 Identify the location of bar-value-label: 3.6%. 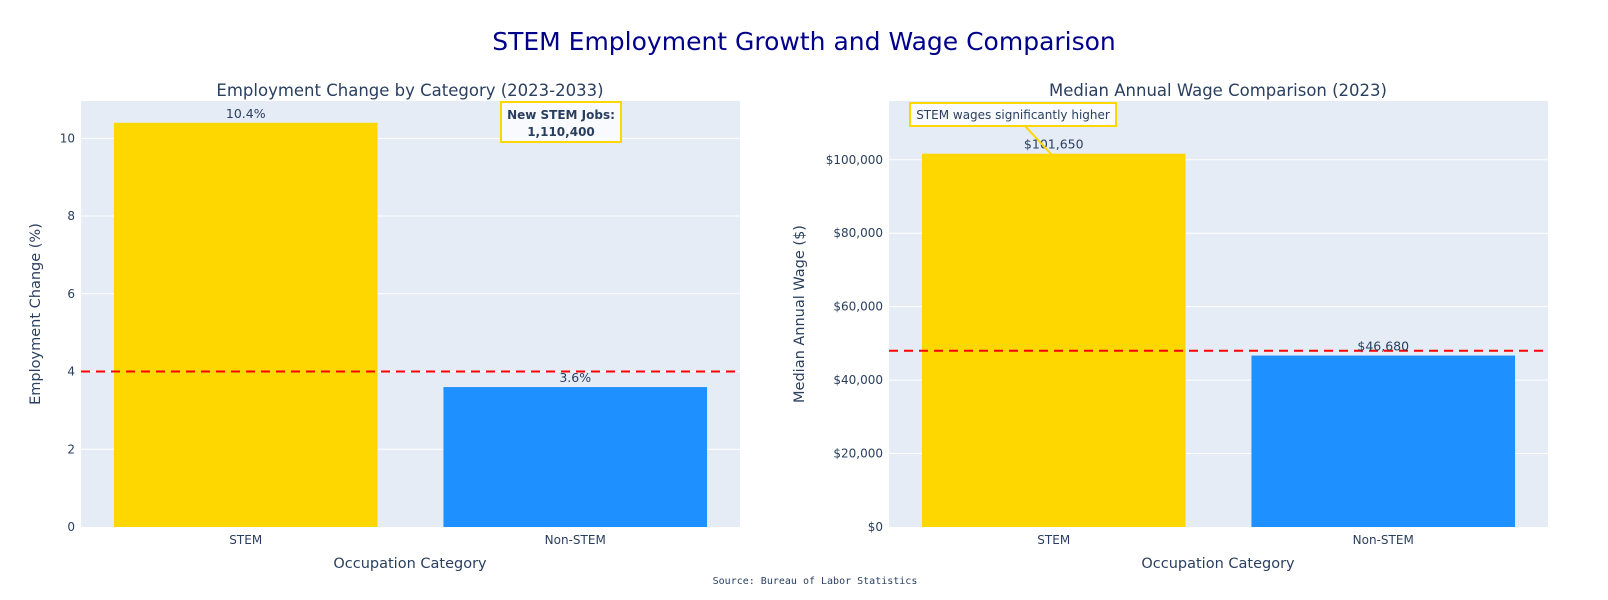
(575, 377).